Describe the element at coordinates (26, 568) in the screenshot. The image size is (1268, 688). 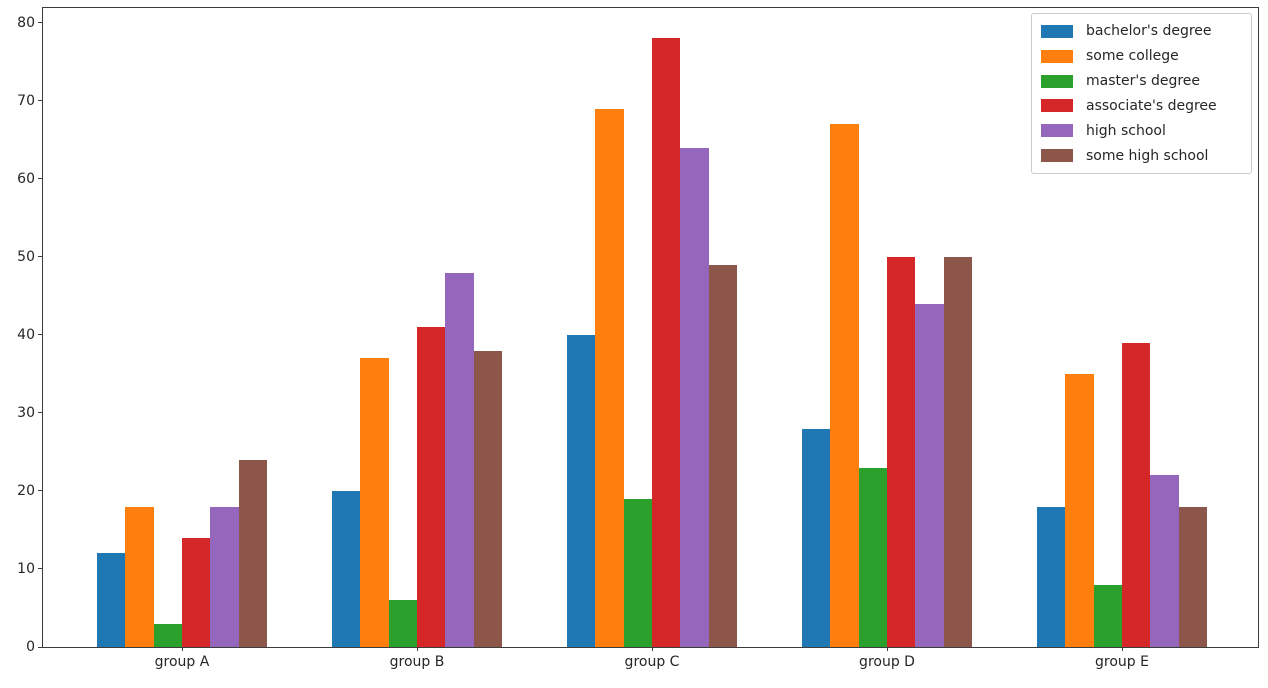
I see `y-tick-label: 10` at that location.